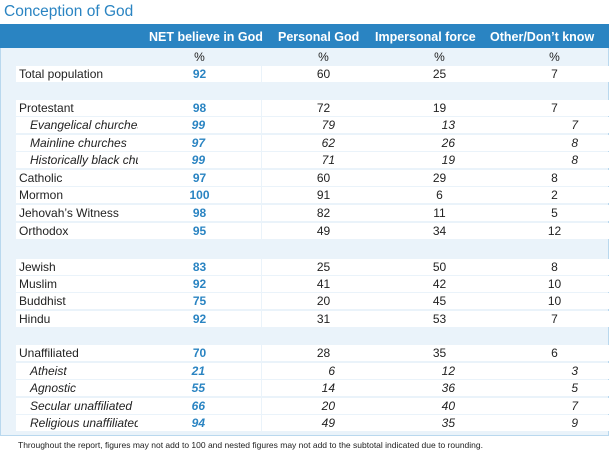  I want to click on row-label: Orthodox, so click(83, 231).